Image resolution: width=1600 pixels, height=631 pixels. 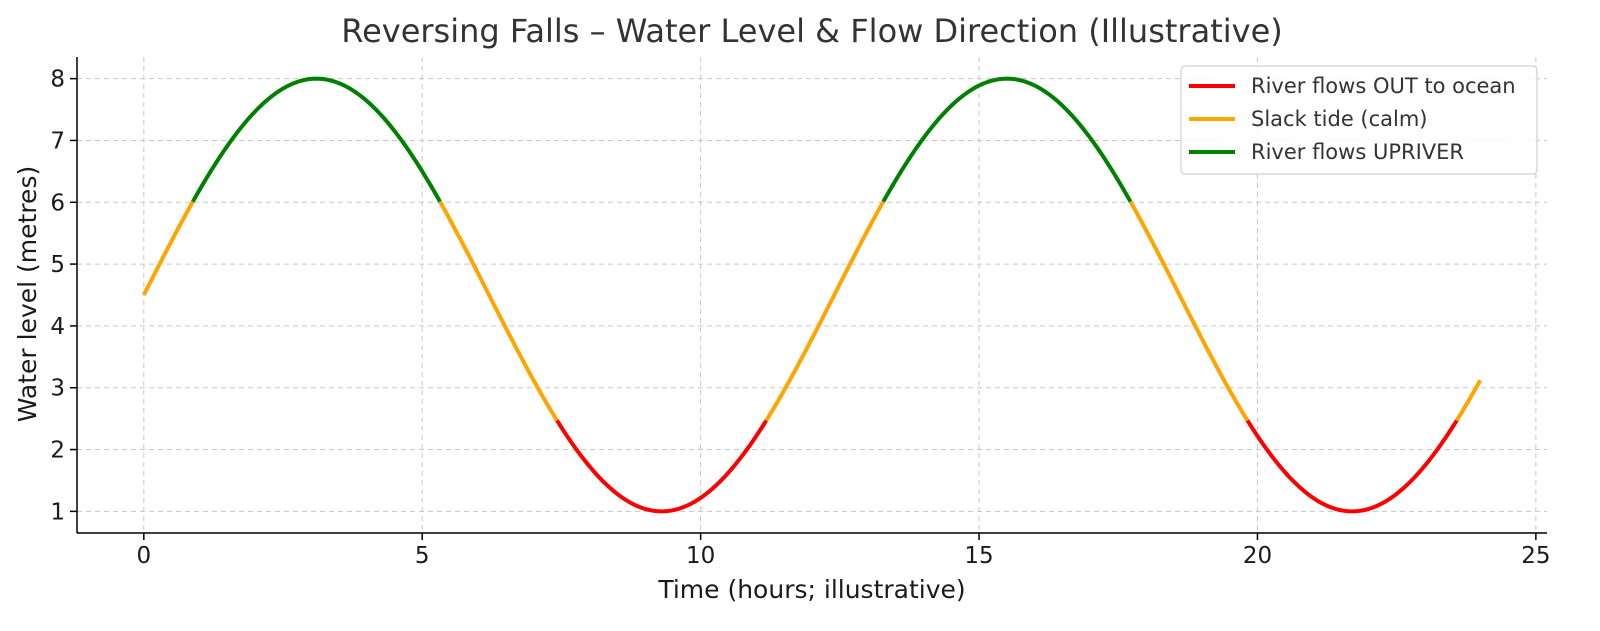 I want to click on x-tick-label: 0, so click(x=143, y=556).